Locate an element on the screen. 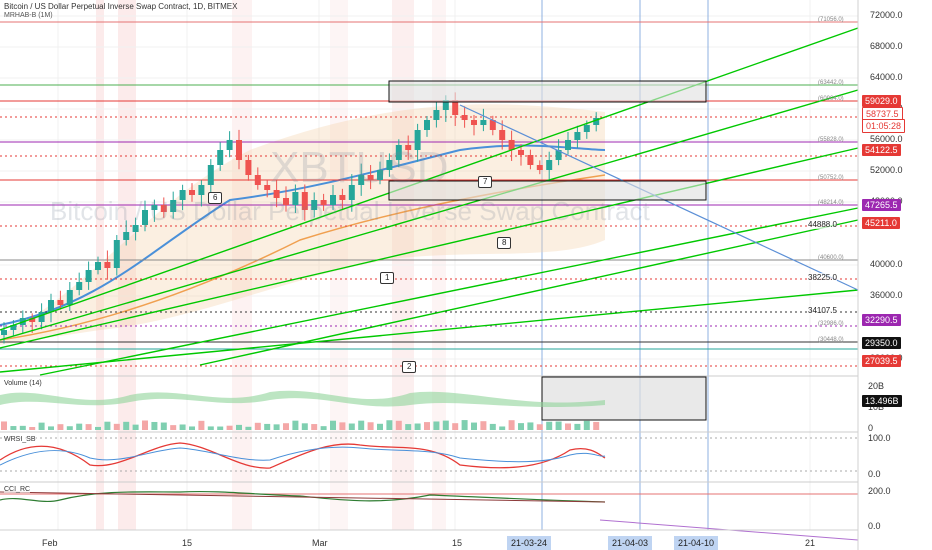 The width and height of the screenshot is (932, 550). annotation-callout: 8 is located at coordinates (504, 243).